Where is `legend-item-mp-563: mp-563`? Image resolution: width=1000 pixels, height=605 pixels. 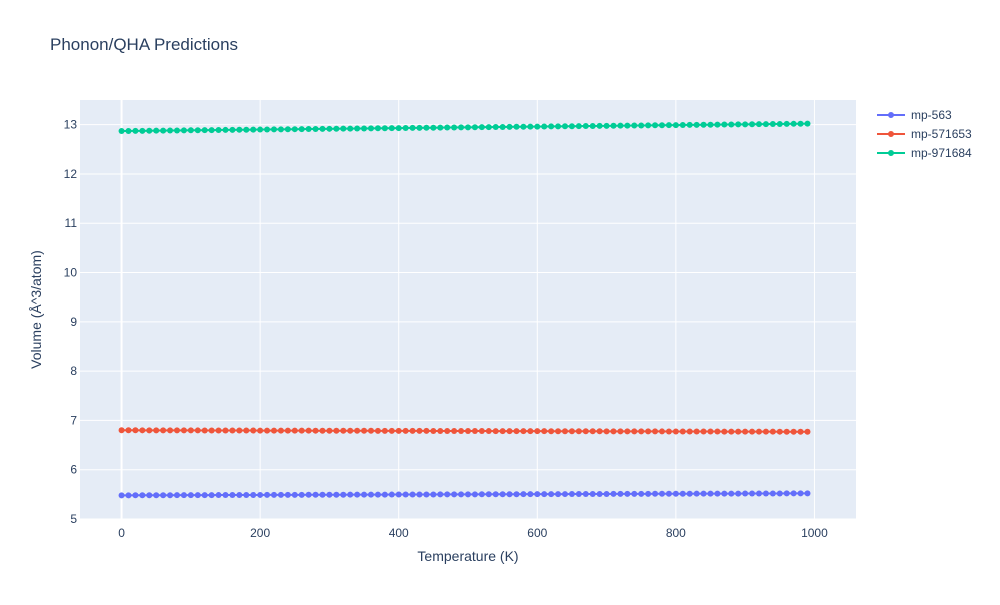
legend-item-mp-563: mp-563 is located at coordinates (914, 115).